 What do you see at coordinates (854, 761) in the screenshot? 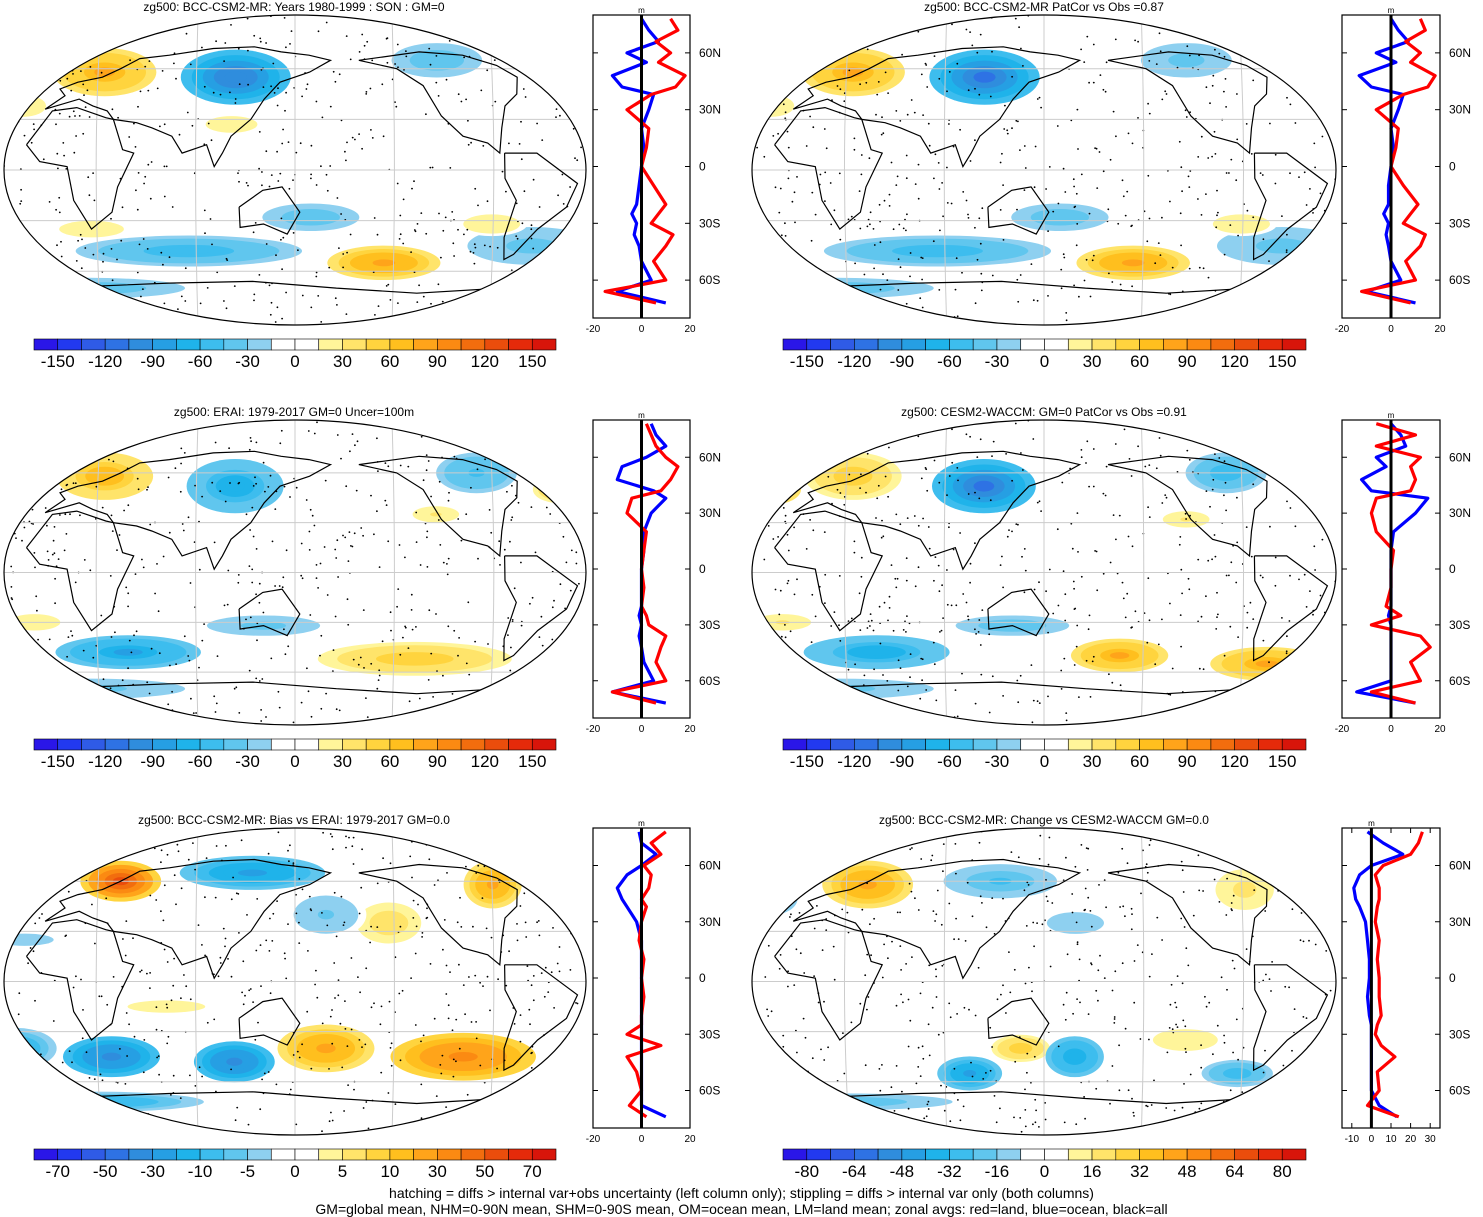
I see `colorbar-label: -120` at bounding box center [854, 761].